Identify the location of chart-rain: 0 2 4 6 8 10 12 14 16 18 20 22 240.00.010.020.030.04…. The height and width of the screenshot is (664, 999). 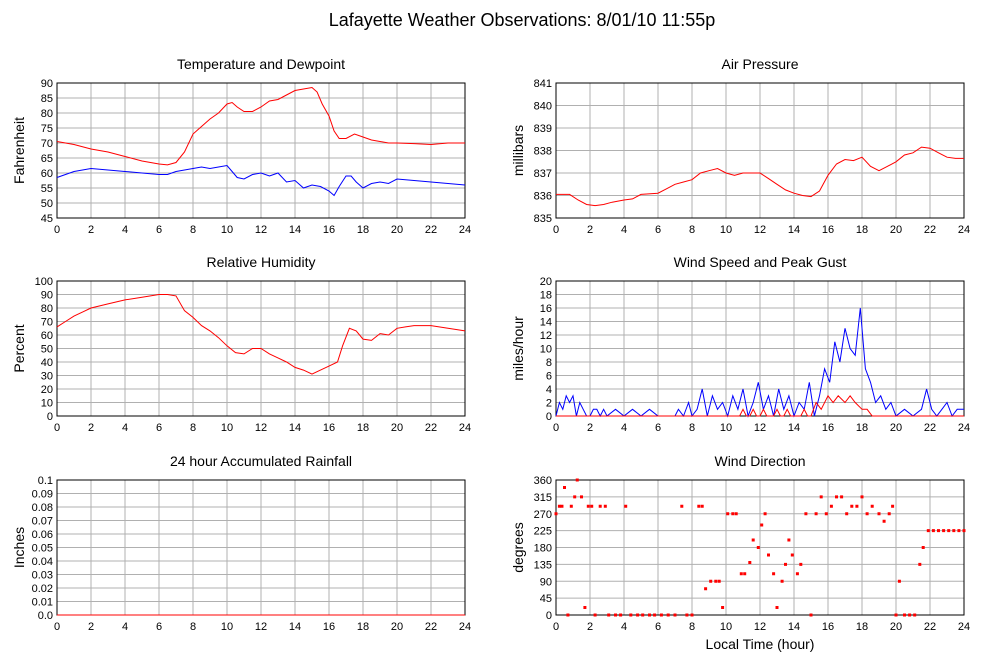
(241, 543).